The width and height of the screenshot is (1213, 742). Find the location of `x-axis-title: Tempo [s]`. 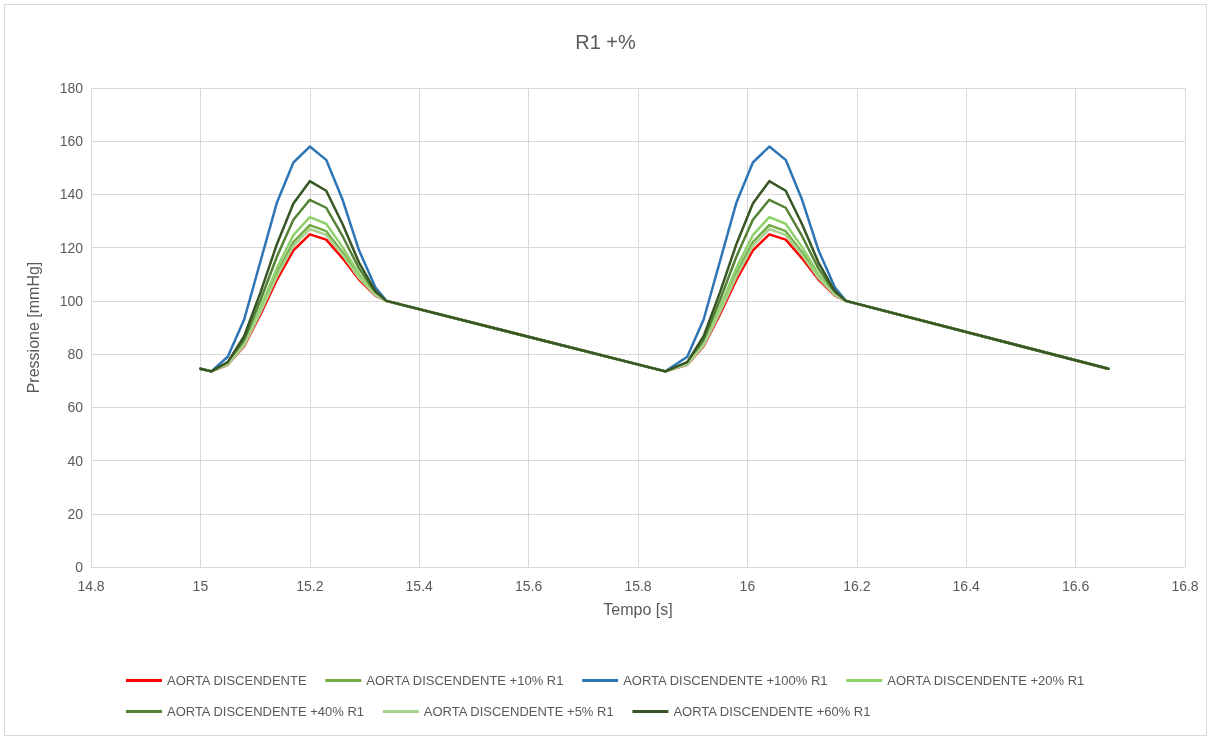

x-axis-title: Tempo [s] is located at coordinates (638, 609).